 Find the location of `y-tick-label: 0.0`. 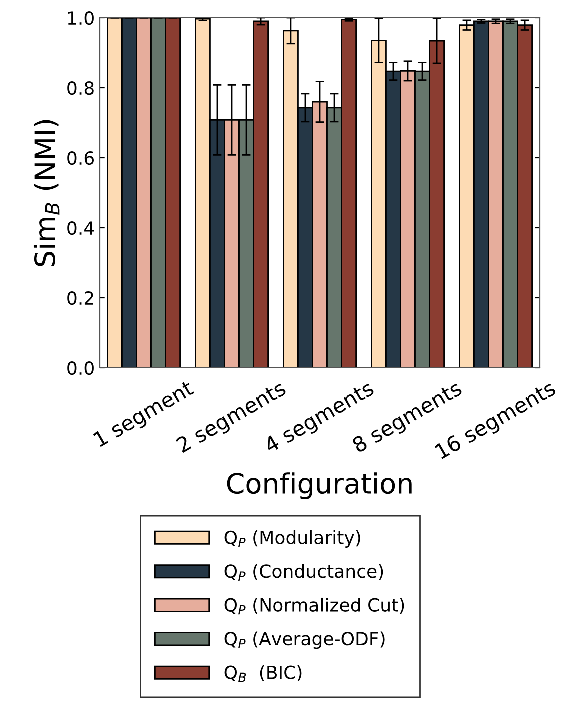

y-tick-label: 0.0 is located at coordinates (81, 368).